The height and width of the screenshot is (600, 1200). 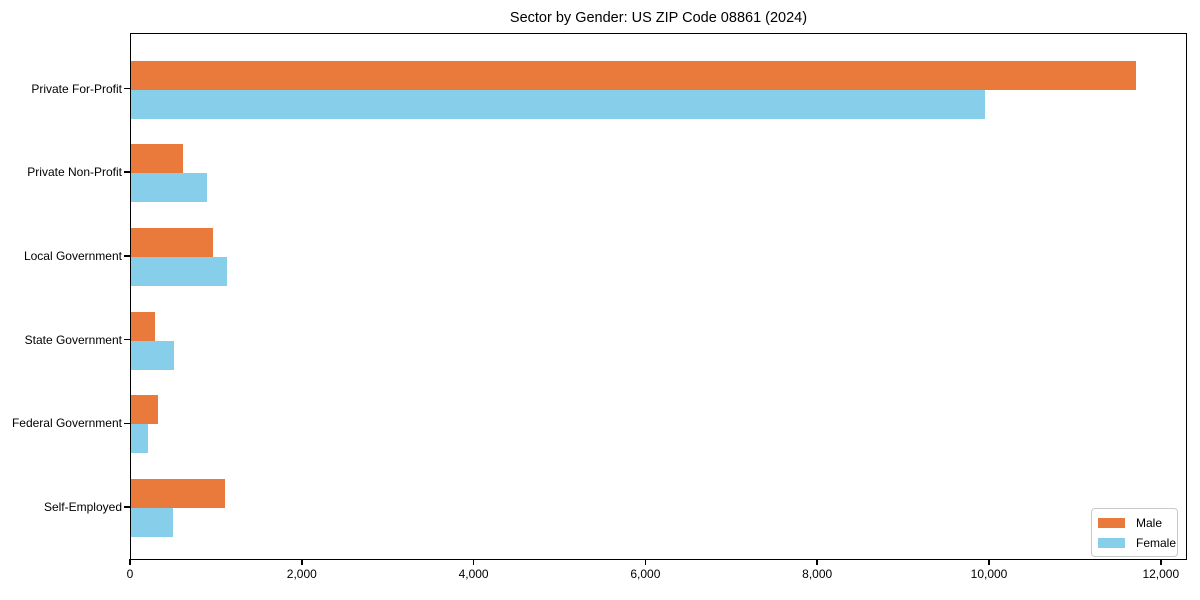 What do you see at coordinates (143, 326) in the screenshot?
I see `bar-male-state-government` at bounding box center [143, 326].